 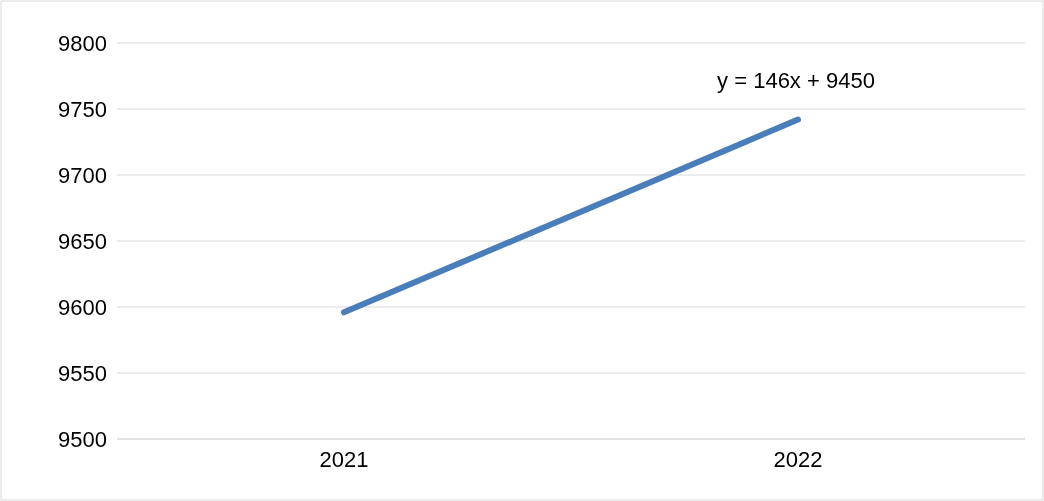 What do you see at coordinates (82, 439) in the screenshot?
I see `y-tick-label: 9500` at bounding box center [82, 439].